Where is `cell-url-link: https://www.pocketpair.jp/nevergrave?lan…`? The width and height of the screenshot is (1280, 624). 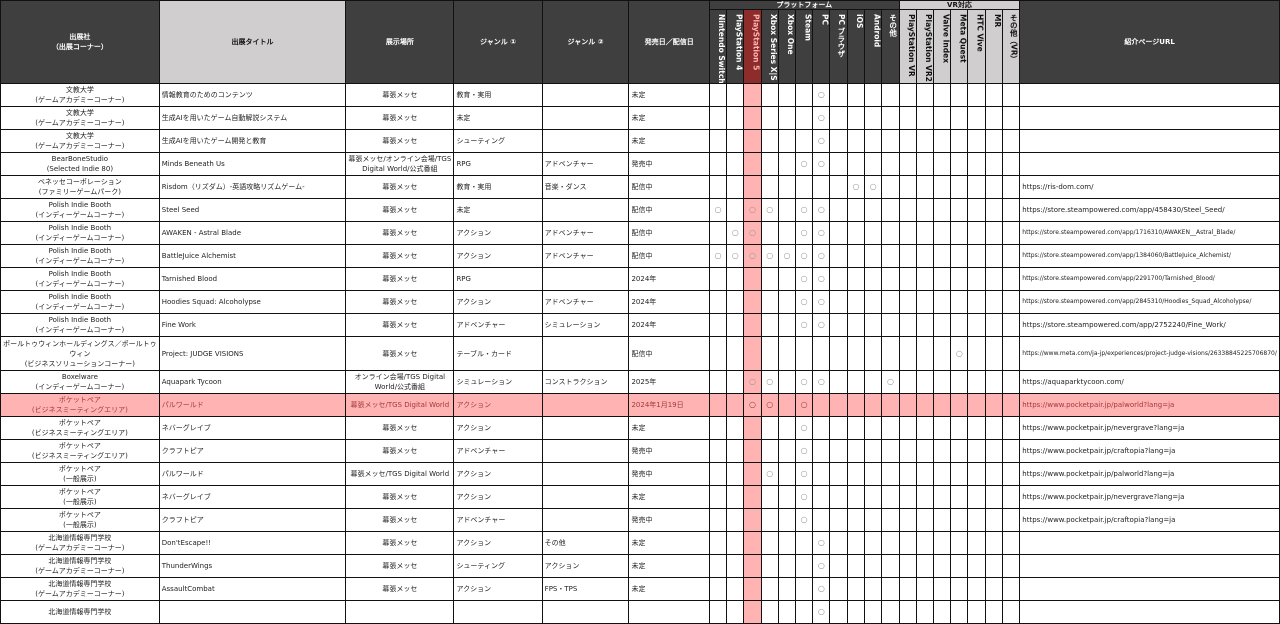
cell-url-link: https://www.pocketpair.jp/nevergrave?lan… is located at coordinates (1149, 428).